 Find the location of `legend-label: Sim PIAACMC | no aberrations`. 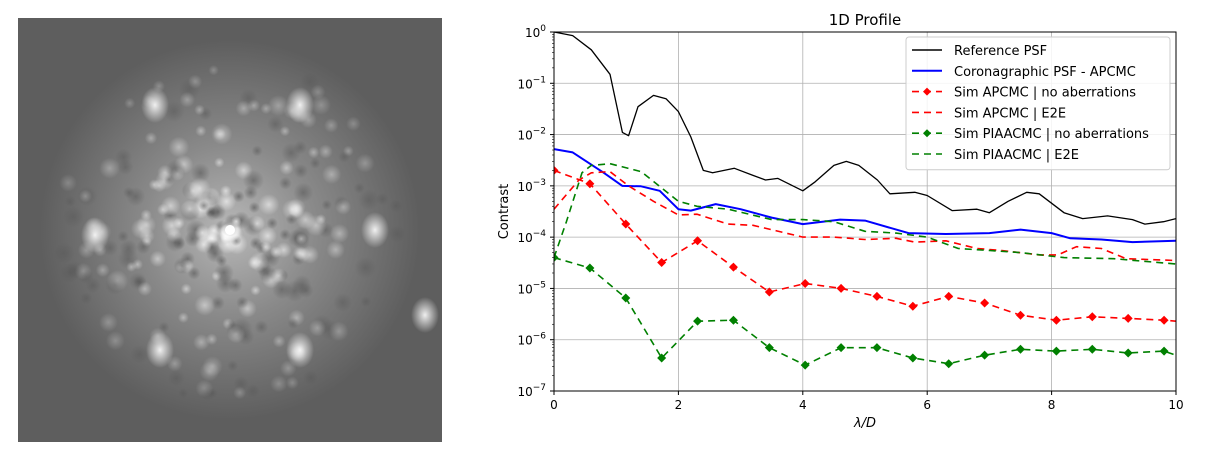

legend-label: Sim PIAACMC | no aberrations is located at coordinates (1051, 134).